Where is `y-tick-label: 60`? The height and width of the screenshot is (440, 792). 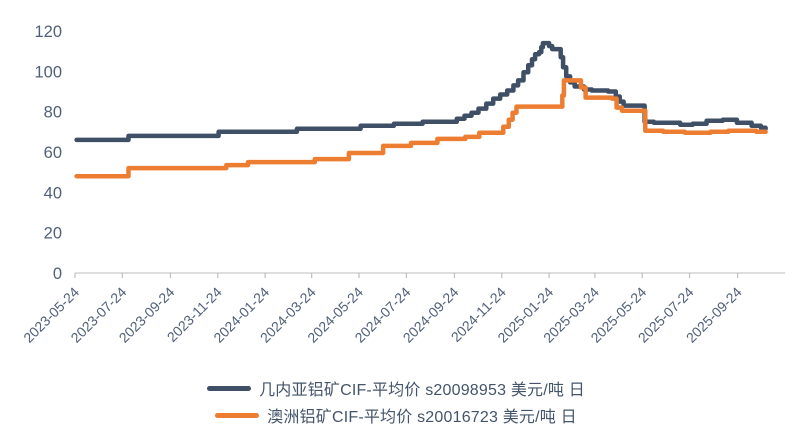 y-tick-label: 60 is located at coordinates (53, 153).